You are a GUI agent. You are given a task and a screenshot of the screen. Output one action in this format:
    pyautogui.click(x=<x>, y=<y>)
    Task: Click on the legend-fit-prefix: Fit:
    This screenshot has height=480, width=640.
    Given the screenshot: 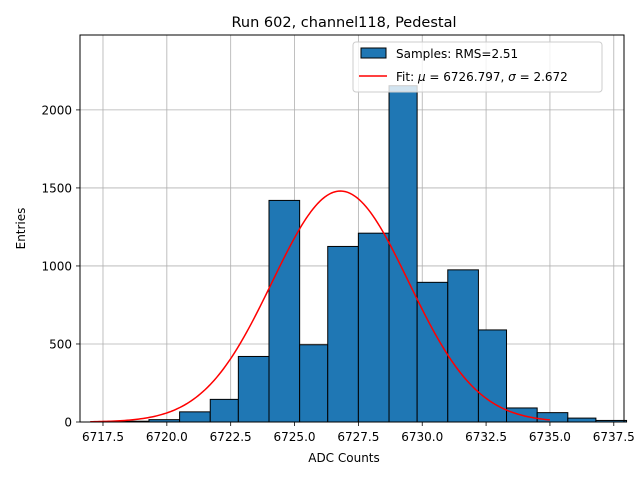 What is the action you would take?
    pyautogui.click(x=407, y=77)
    